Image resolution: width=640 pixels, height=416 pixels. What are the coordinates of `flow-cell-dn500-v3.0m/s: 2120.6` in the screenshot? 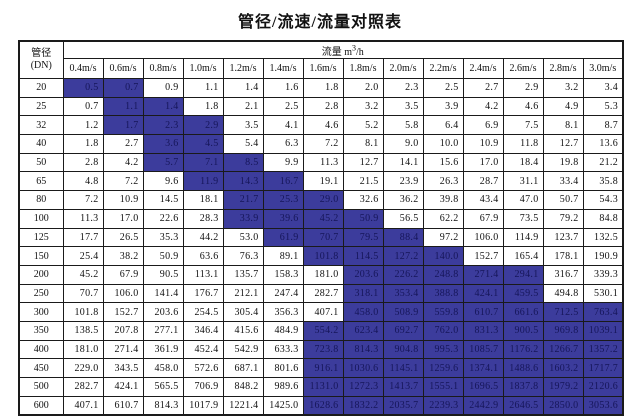 It's located at (603, 387).